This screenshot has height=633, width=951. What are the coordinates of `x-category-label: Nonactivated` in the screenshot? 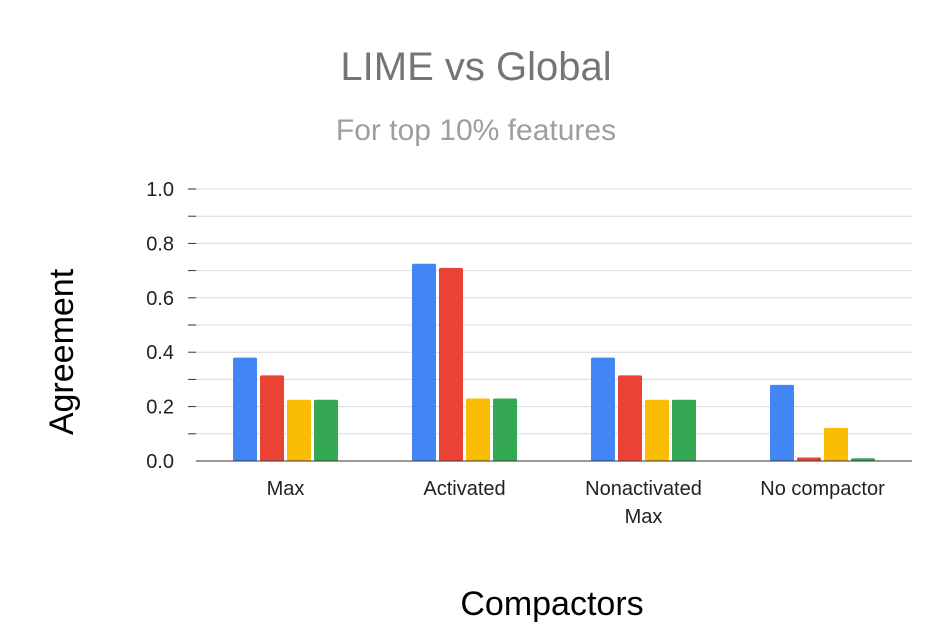 It's located at (643, 489).